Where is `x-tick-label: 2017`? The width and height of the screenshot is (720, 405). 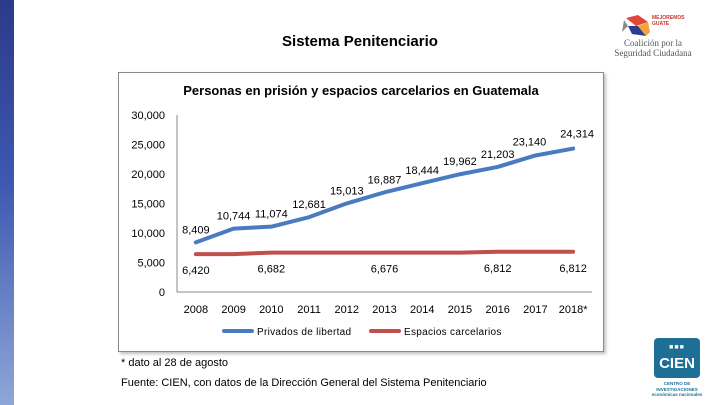 x-tick-label: 2017 is located at coordinates (535, 310).